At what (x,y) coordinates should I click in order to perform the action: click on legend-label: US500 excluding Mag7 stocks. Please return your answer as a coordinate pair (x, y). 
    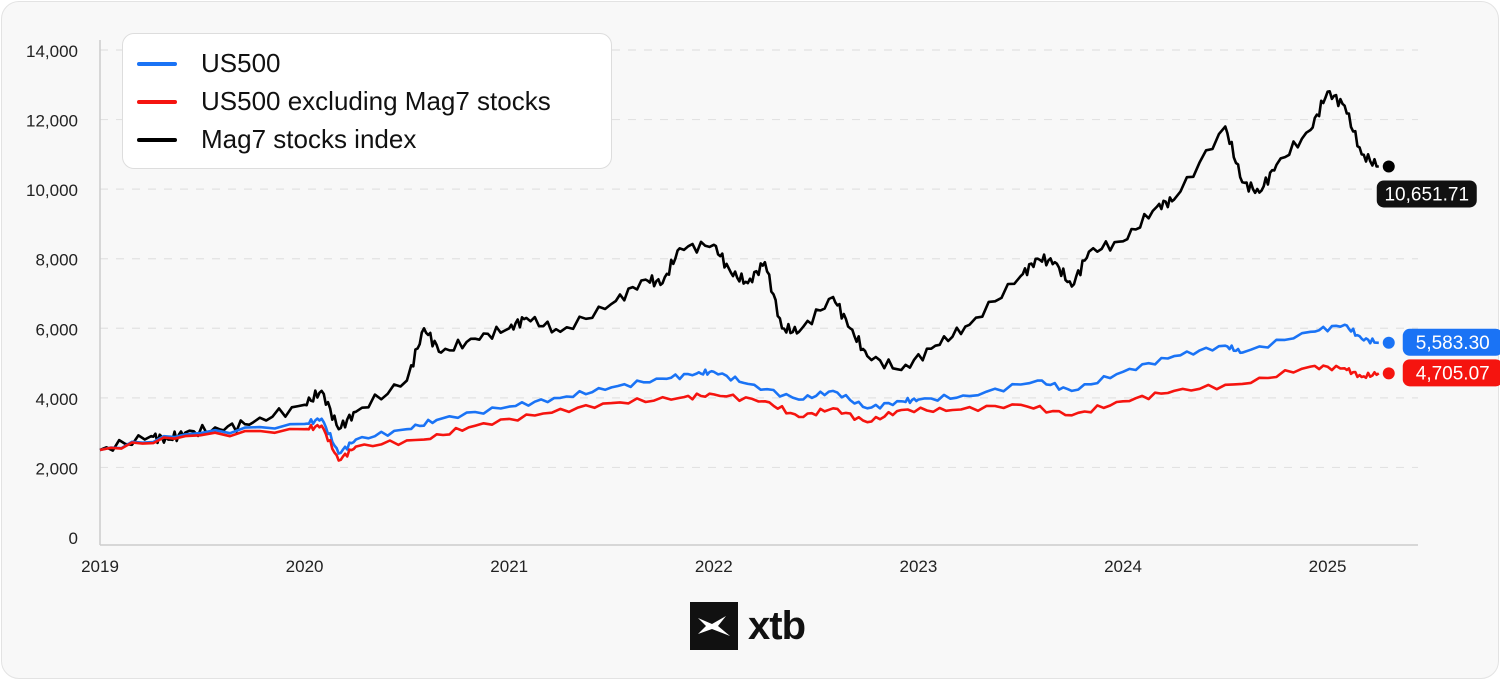
    Looking at the image, I should click on (376, 101).